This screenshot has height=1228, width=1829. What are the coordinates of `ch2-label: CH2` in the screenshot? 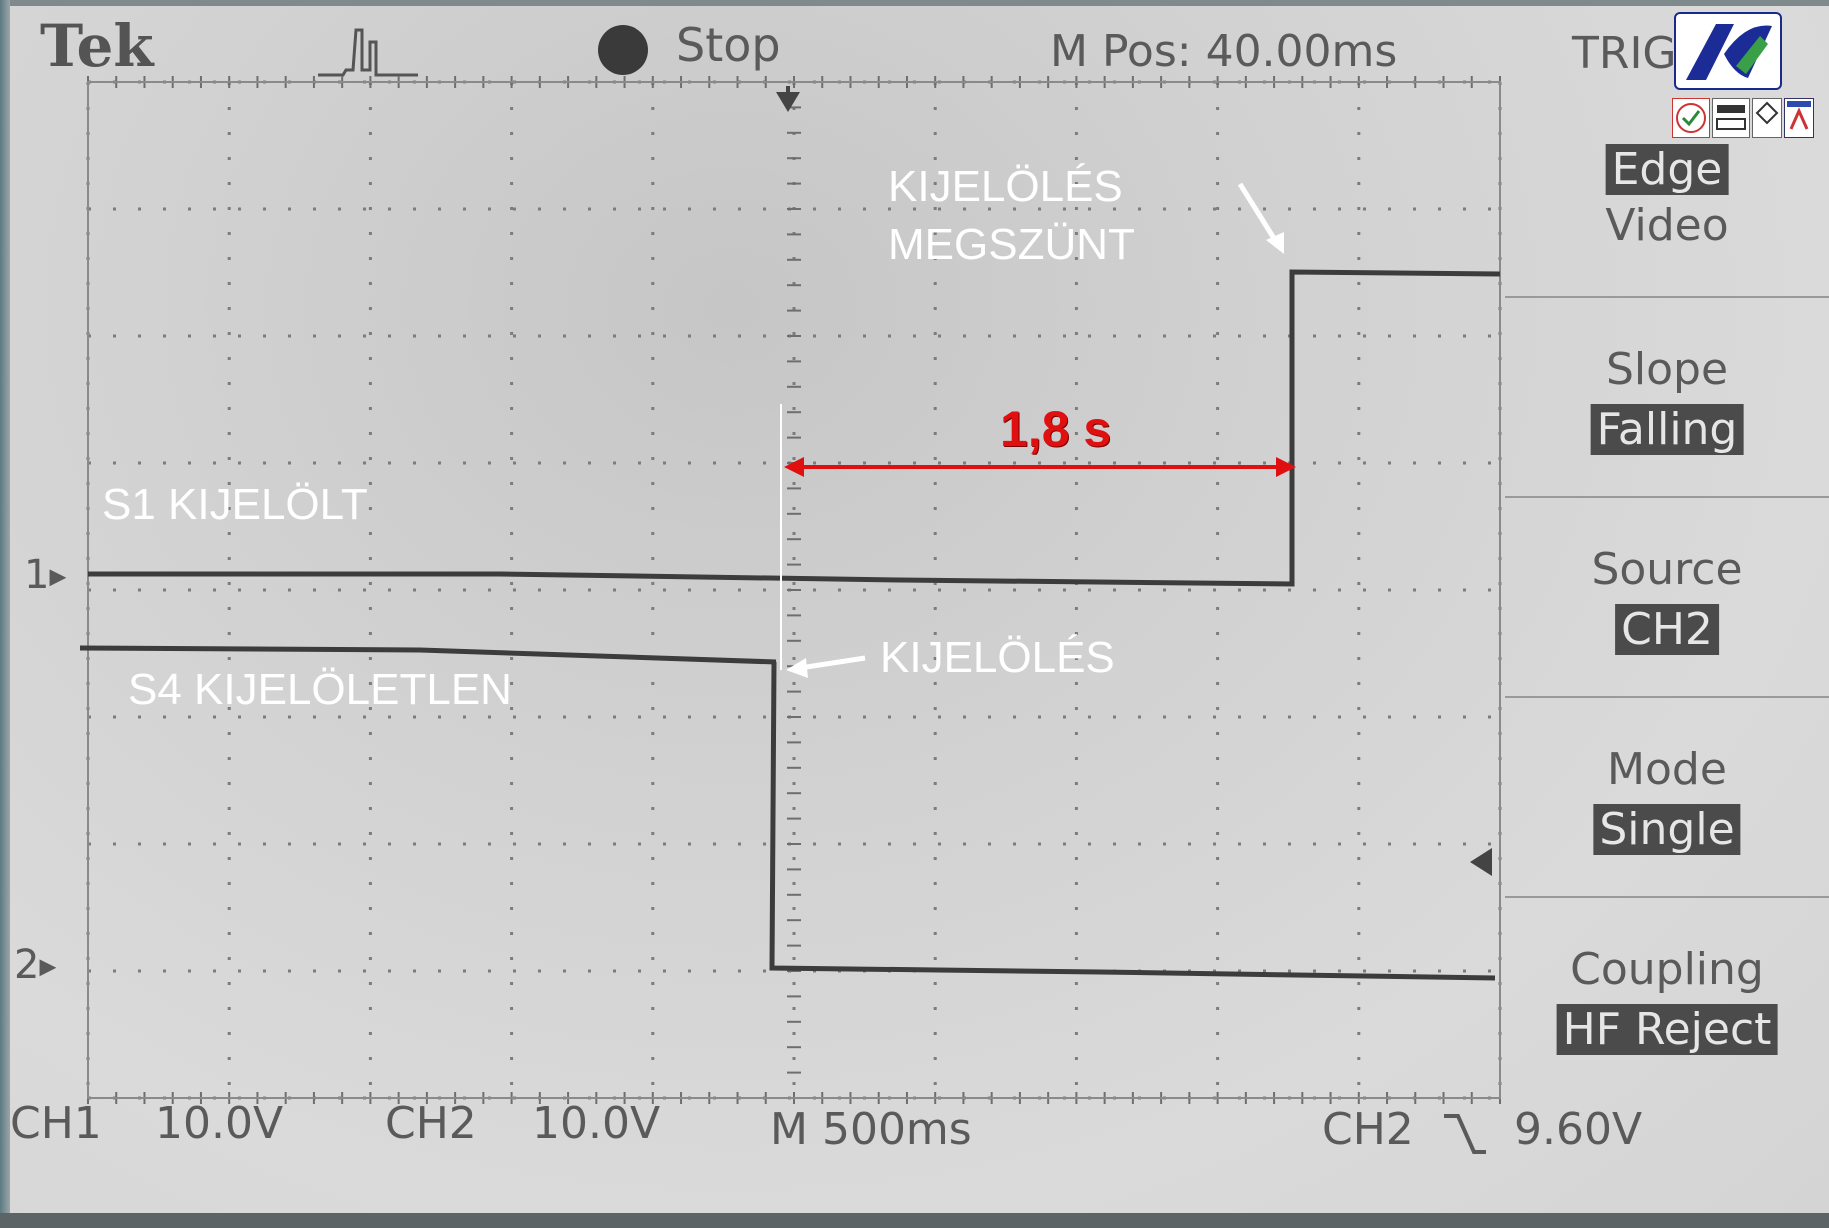 It's located at (431, 1123).